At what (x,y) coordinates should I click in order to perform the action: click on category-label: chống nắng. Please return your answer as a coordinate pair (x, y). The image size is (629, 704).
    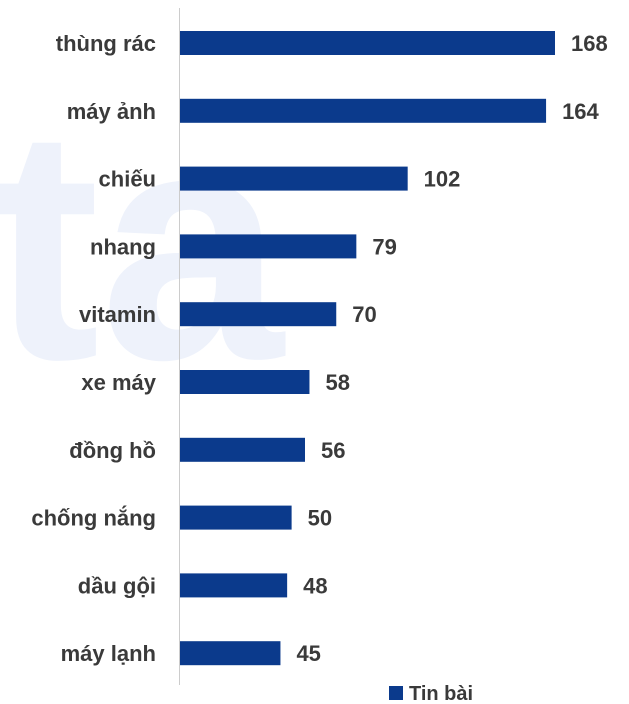
    Looking at the image, I should click on (93, 518).